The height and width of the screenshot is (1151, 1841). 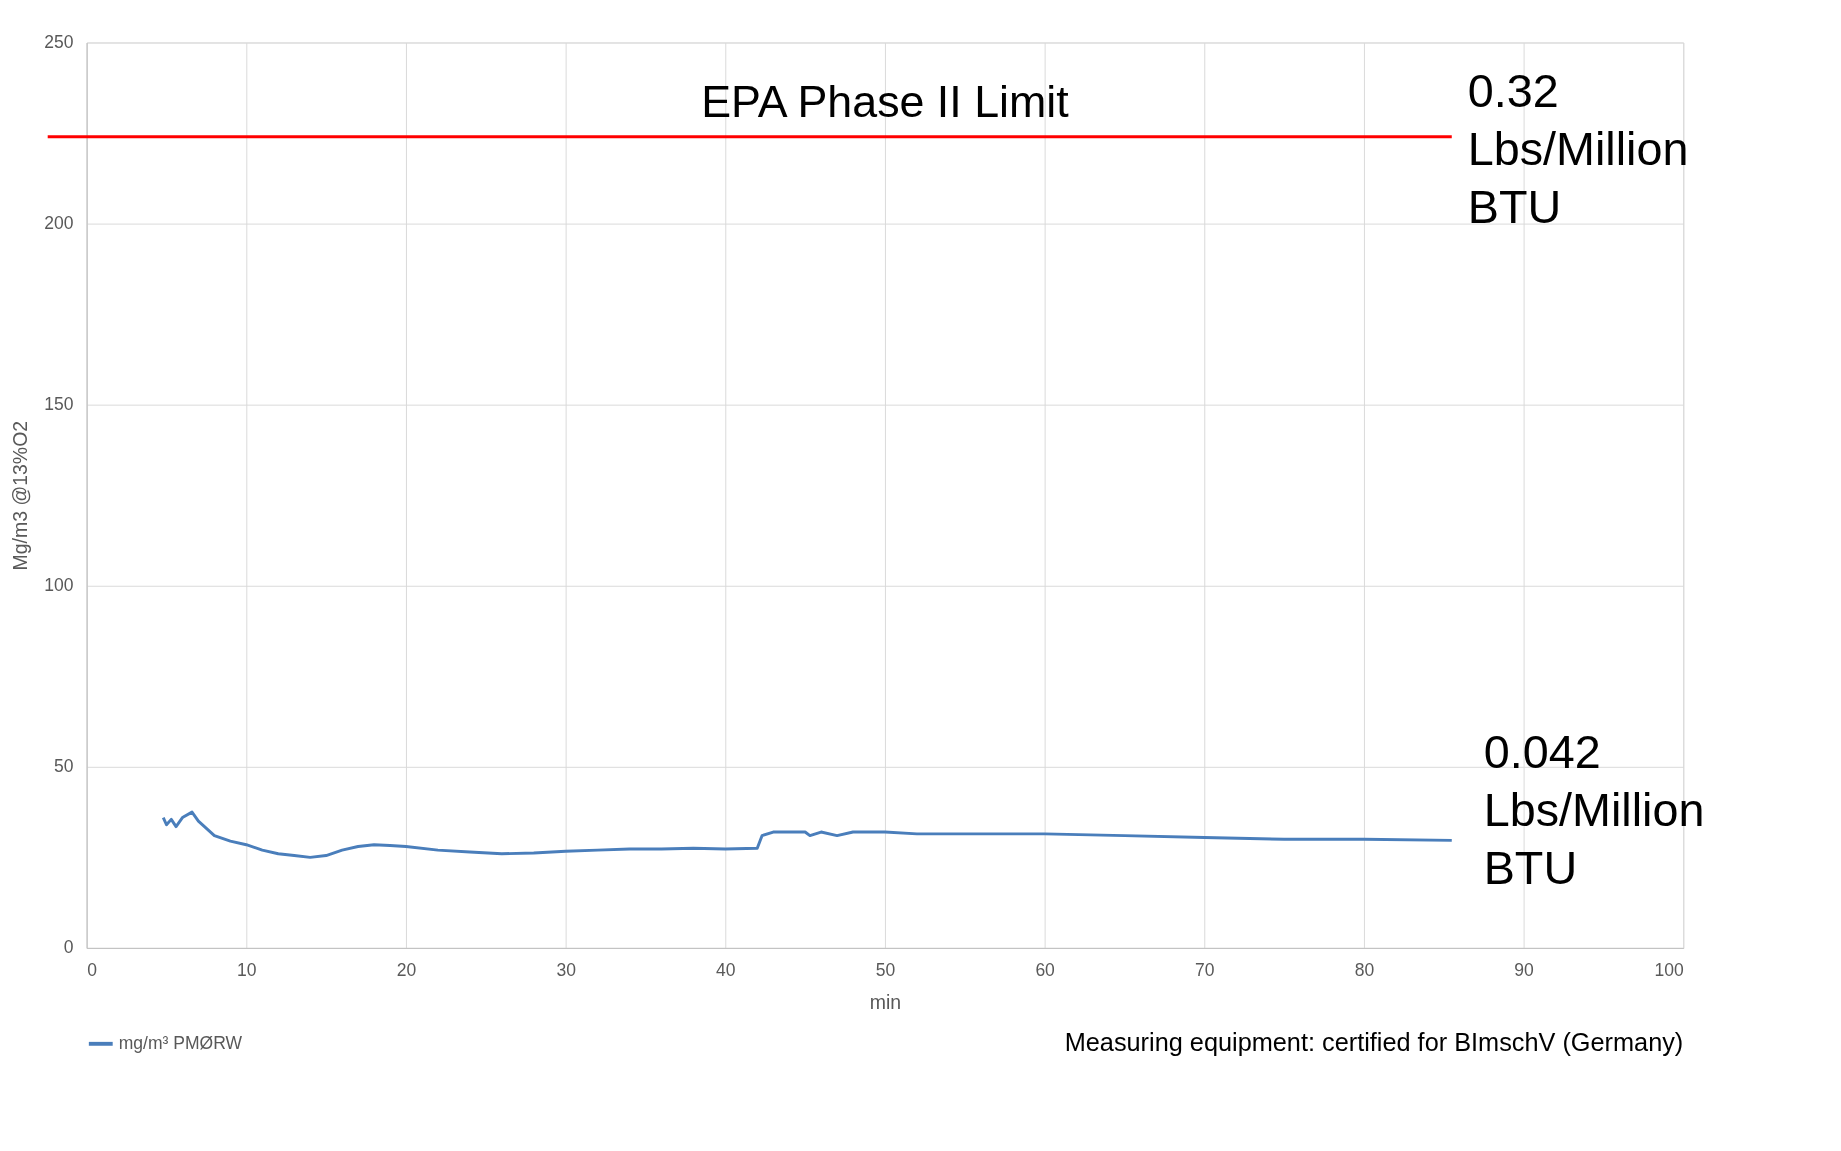 What do you see at coordinates (92, 969) in the screenshot?
I see `x-tick-label: 0` at bounding box center [92, 969].